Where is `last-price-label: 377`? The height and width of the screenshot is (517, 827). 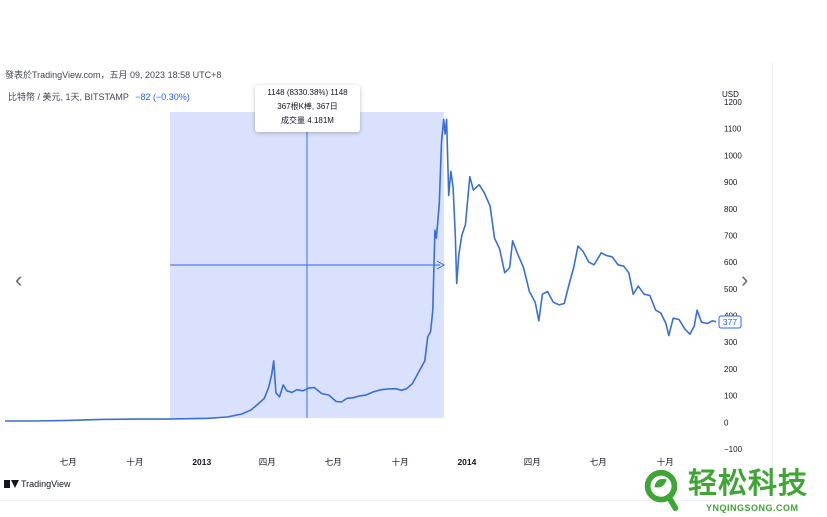 last-price-label: 377 is located at coordinates (730, 322).